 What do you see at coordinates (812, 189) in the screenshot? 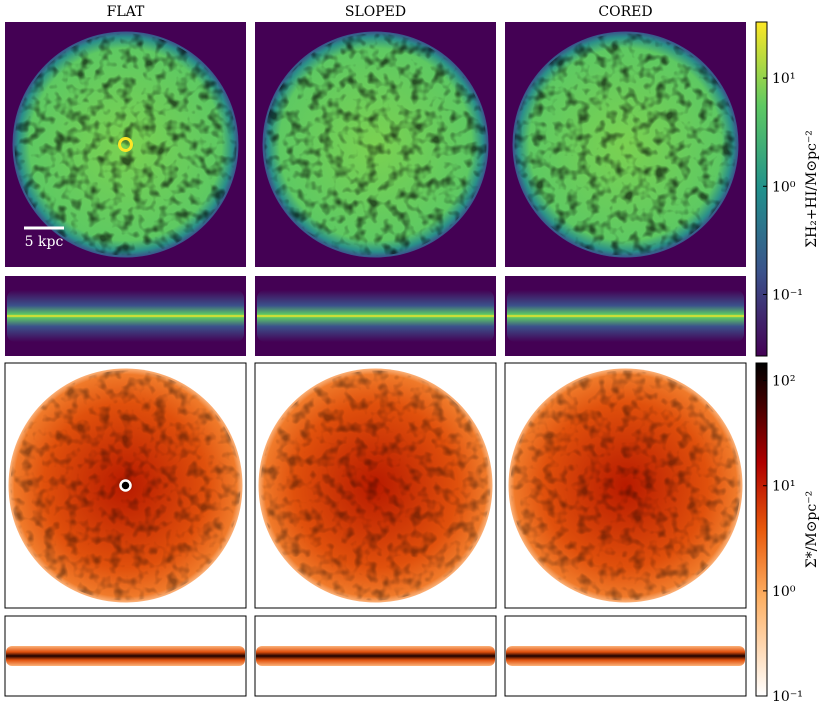
I see `colorbar-label: ΣH₂+HI/M⊙pc⁻²` at bounding box center [812, 189].